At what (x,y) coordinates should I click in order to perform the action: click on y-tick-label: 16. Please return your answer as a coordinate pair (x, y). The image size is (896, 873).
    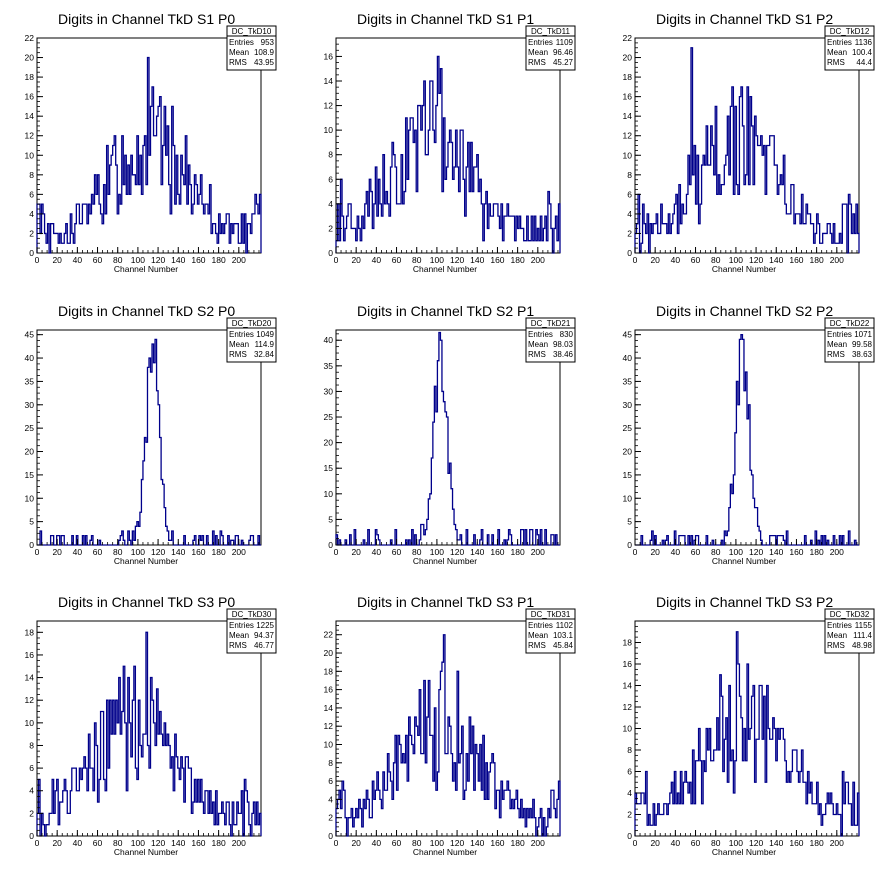
    Looking at the image, I should click on (628, 664).